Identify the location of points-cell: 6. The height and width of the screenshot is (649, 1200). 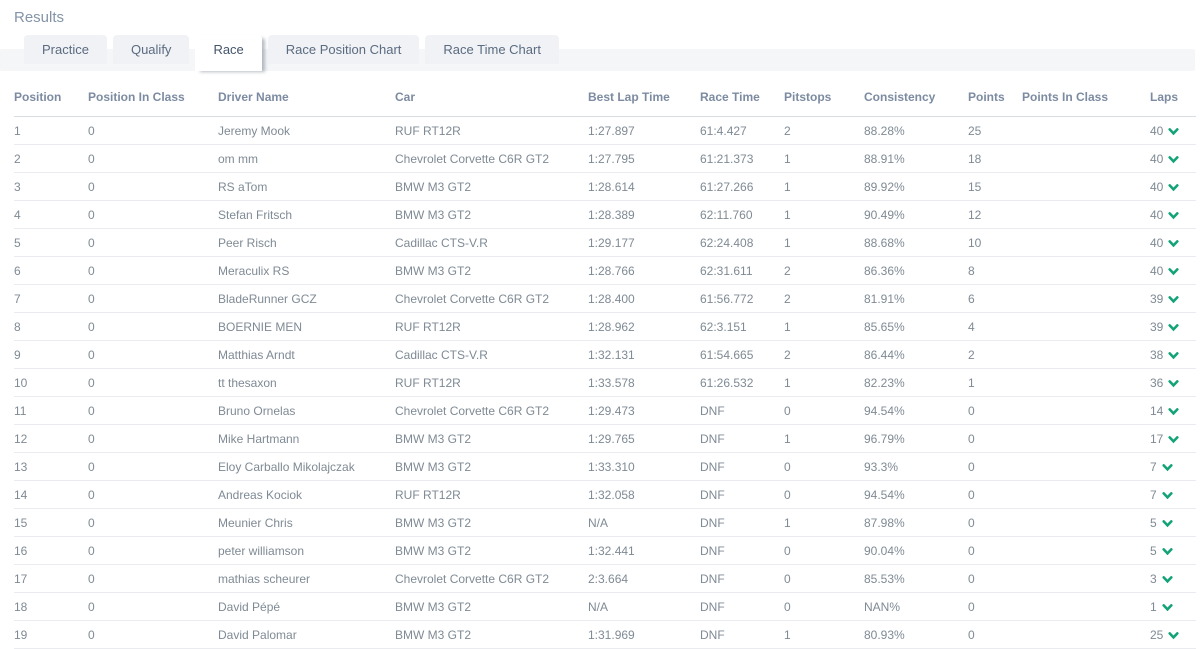
(995, 298).